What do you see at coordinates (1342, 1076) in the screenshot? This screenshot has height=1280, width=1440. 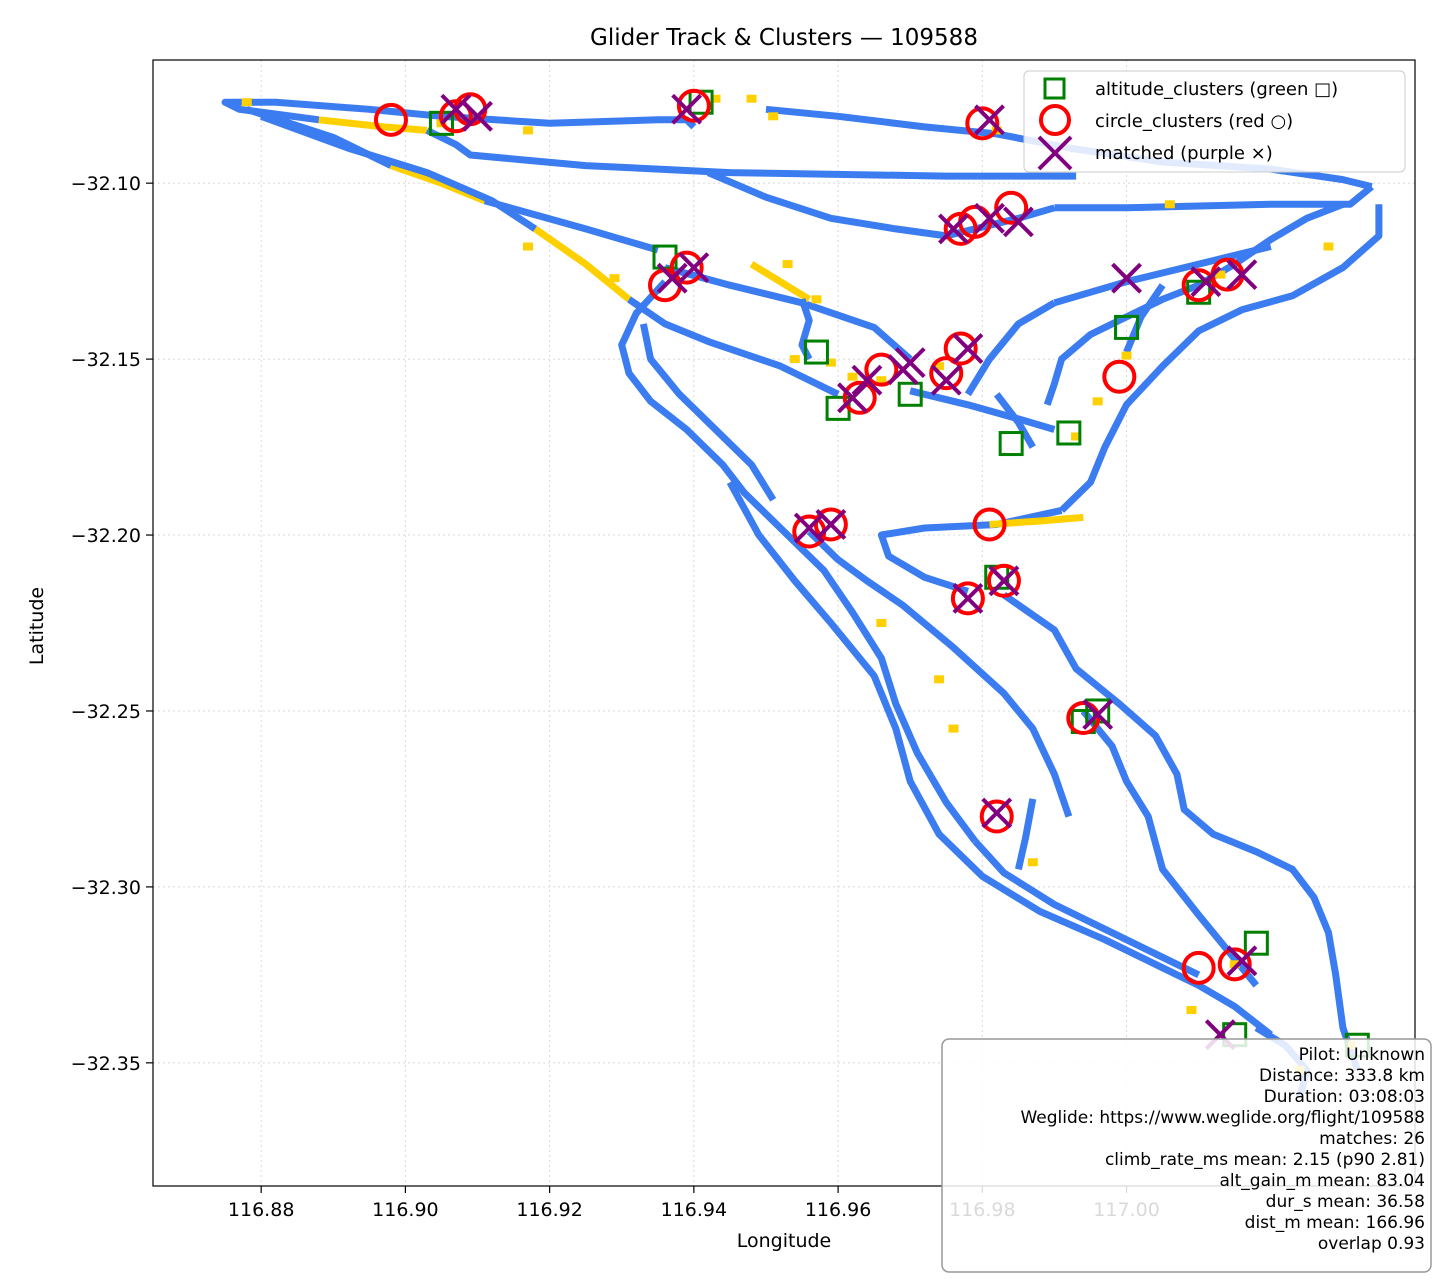 I see `info-distance: Distance: 333.8 km` at bounding box center [1342, 1076].